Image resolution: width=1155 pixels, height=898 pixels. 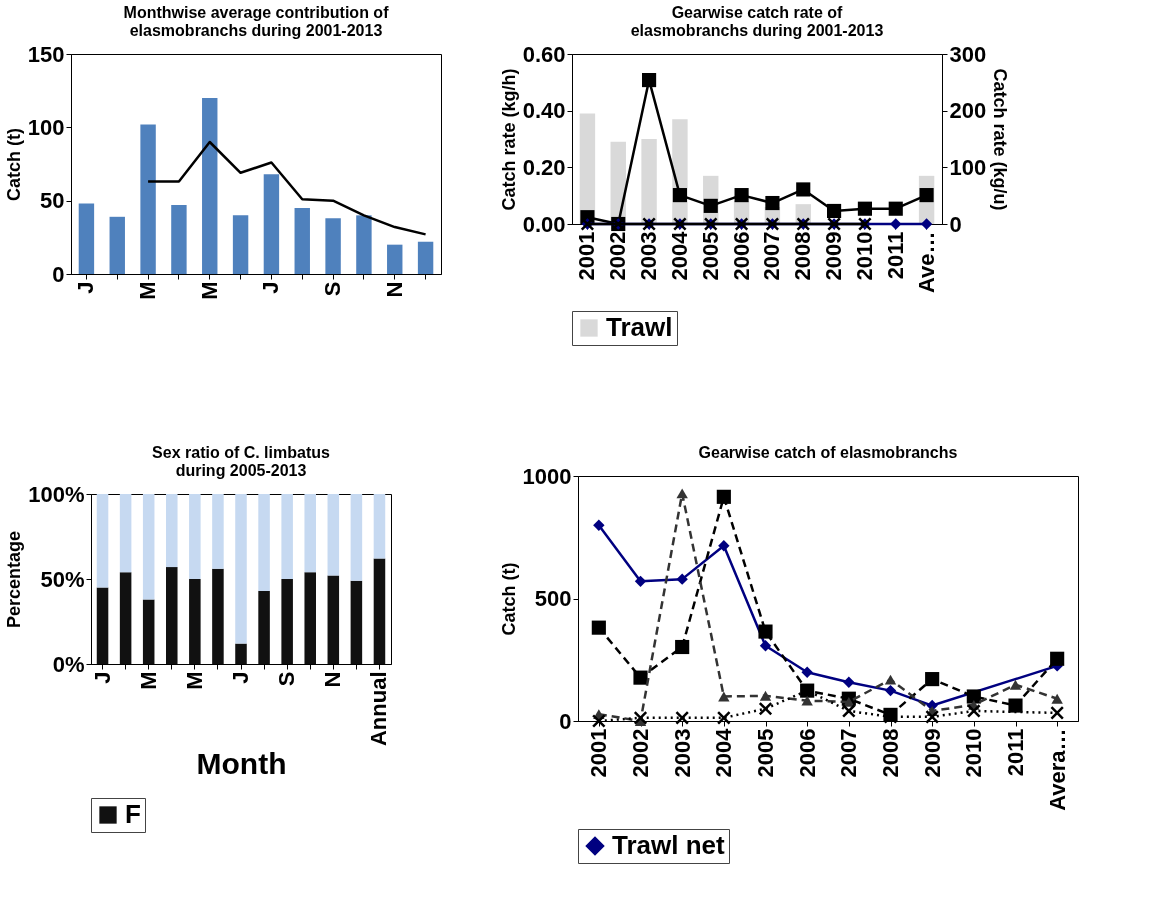 I want to click on x-tick-label: J, so click(x=102, y=677).